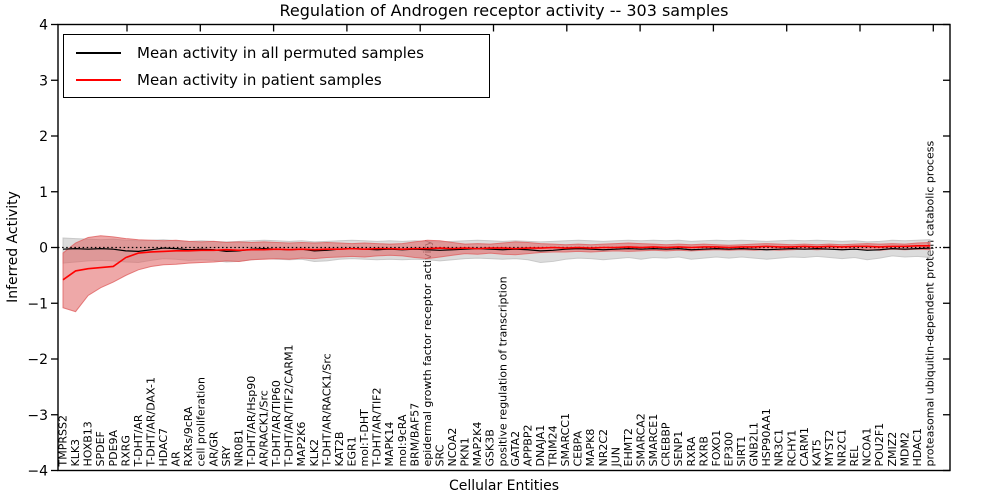 This screenshot has width=1000, height=500. What do you see at coordinates (653, 440) in the screenshot?
I see `x-tick-label: SMARCE1` at bounding box center [653, 440].